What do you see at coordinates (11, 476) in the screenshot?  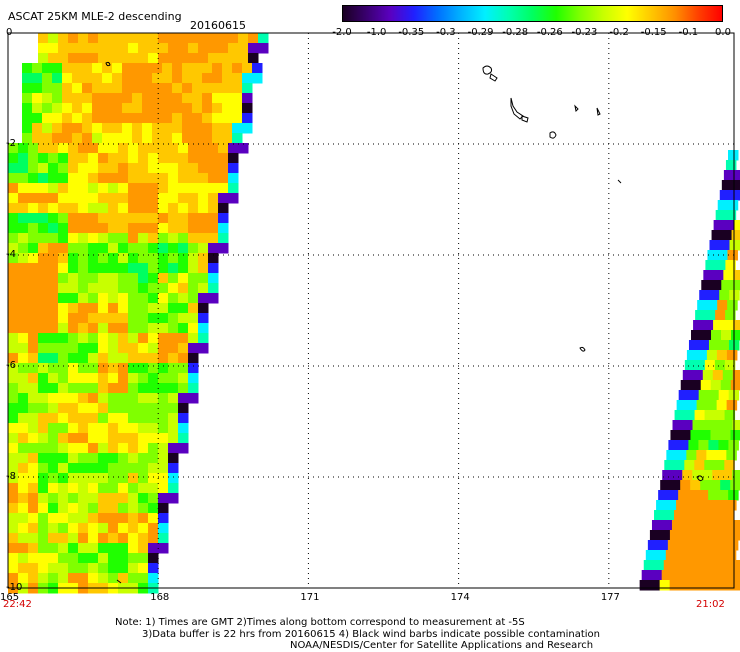 I see `latitude-label: -8` at bounding box center [11, 476].